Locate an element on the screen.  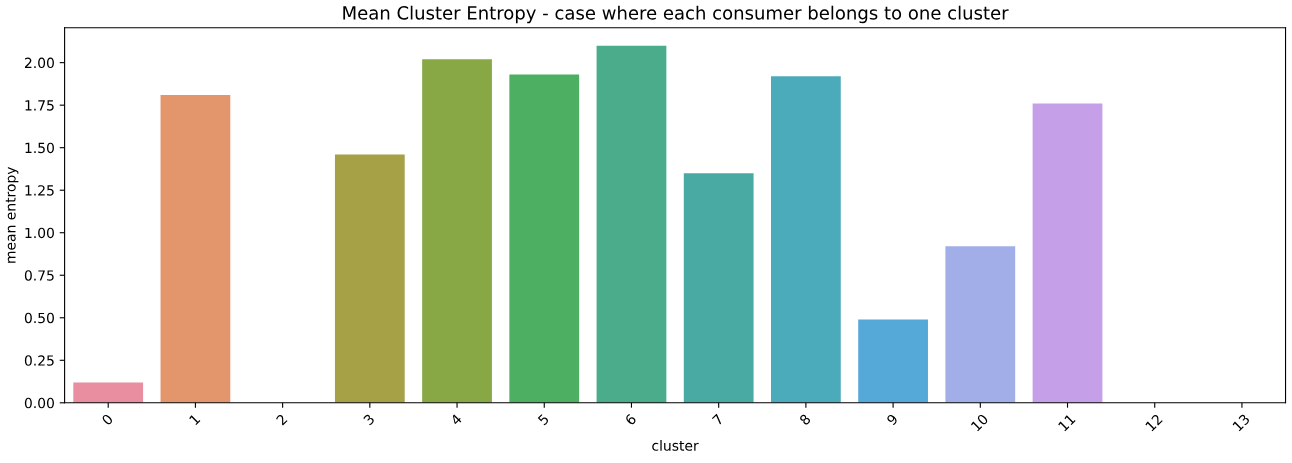
y-tick-label: 1.50 is located at coordinates (39, 148).